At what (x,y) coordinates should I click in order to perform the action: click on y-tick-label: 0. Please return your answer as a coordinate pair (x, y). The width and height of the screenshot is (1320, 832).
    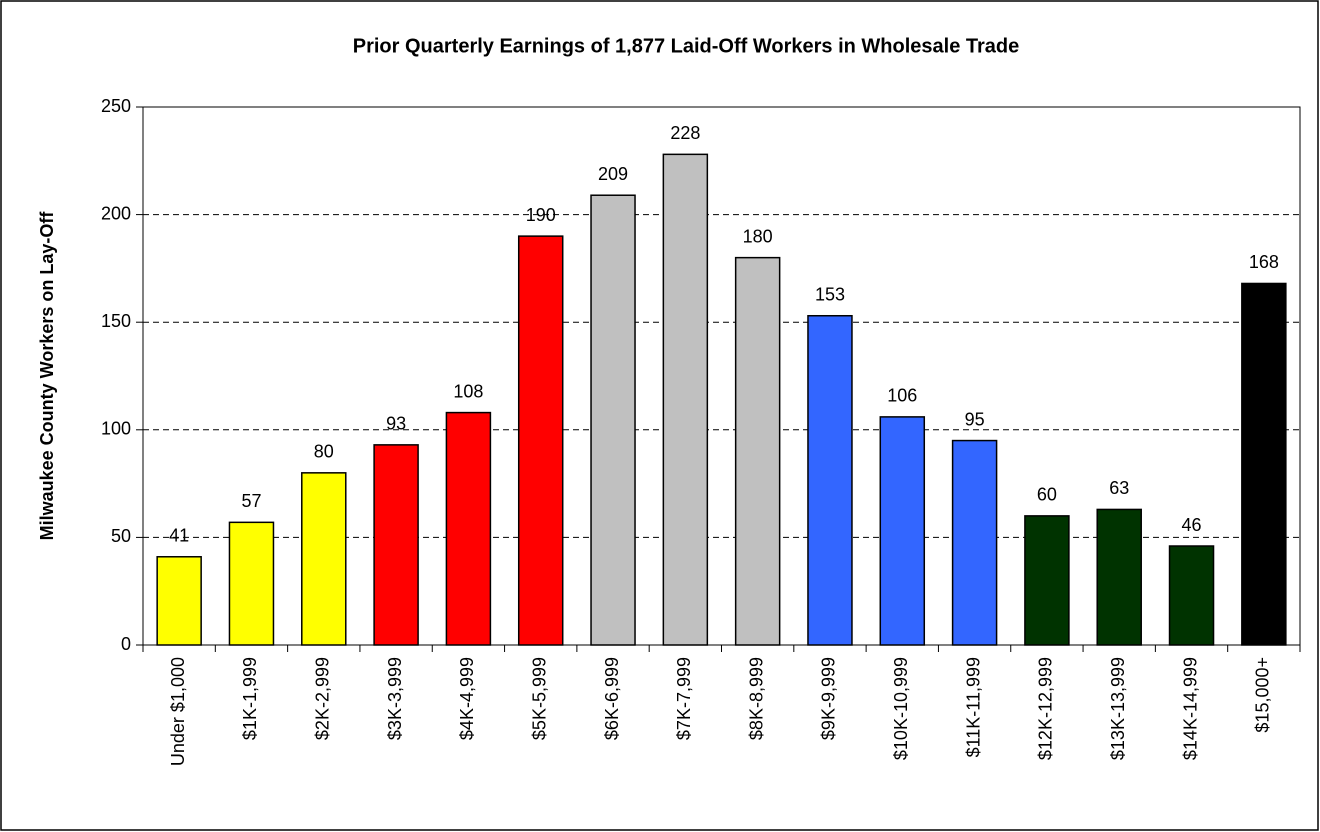
    Looking at the image, I should click on (126, 644).